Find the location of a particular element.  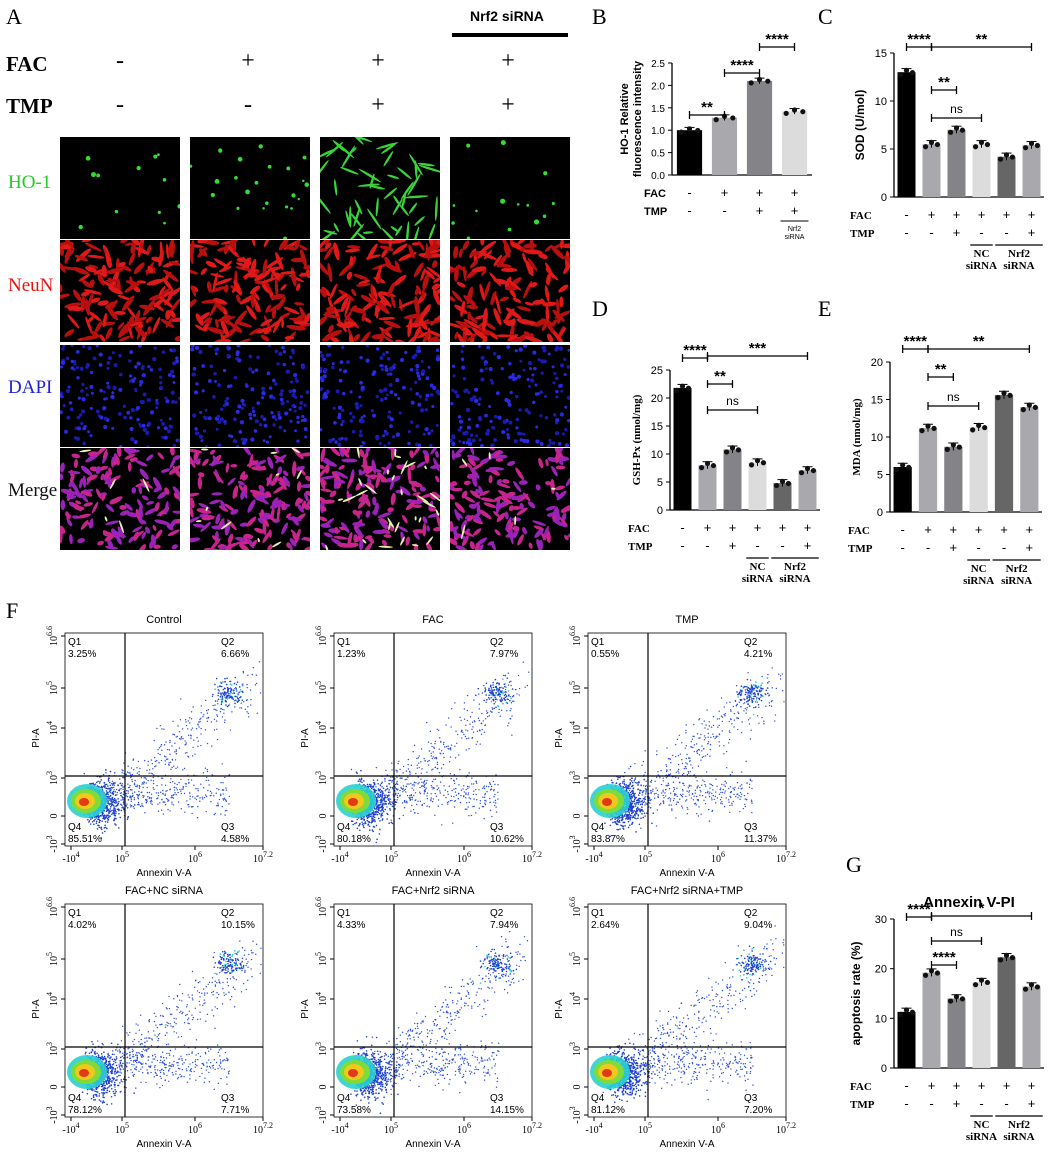

channel-label-dapi: DAPI is located at coordinates (30, 387).